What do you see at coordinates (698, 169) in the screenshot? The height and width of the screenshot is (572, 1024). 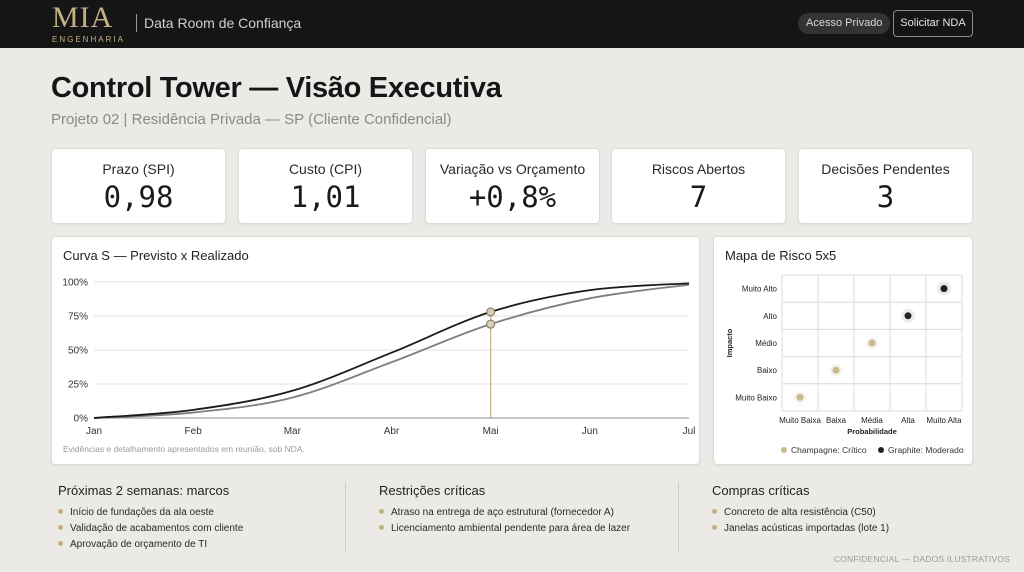 I see `kpi-label: Riscos Abertos` at bounding box center [698, 169].